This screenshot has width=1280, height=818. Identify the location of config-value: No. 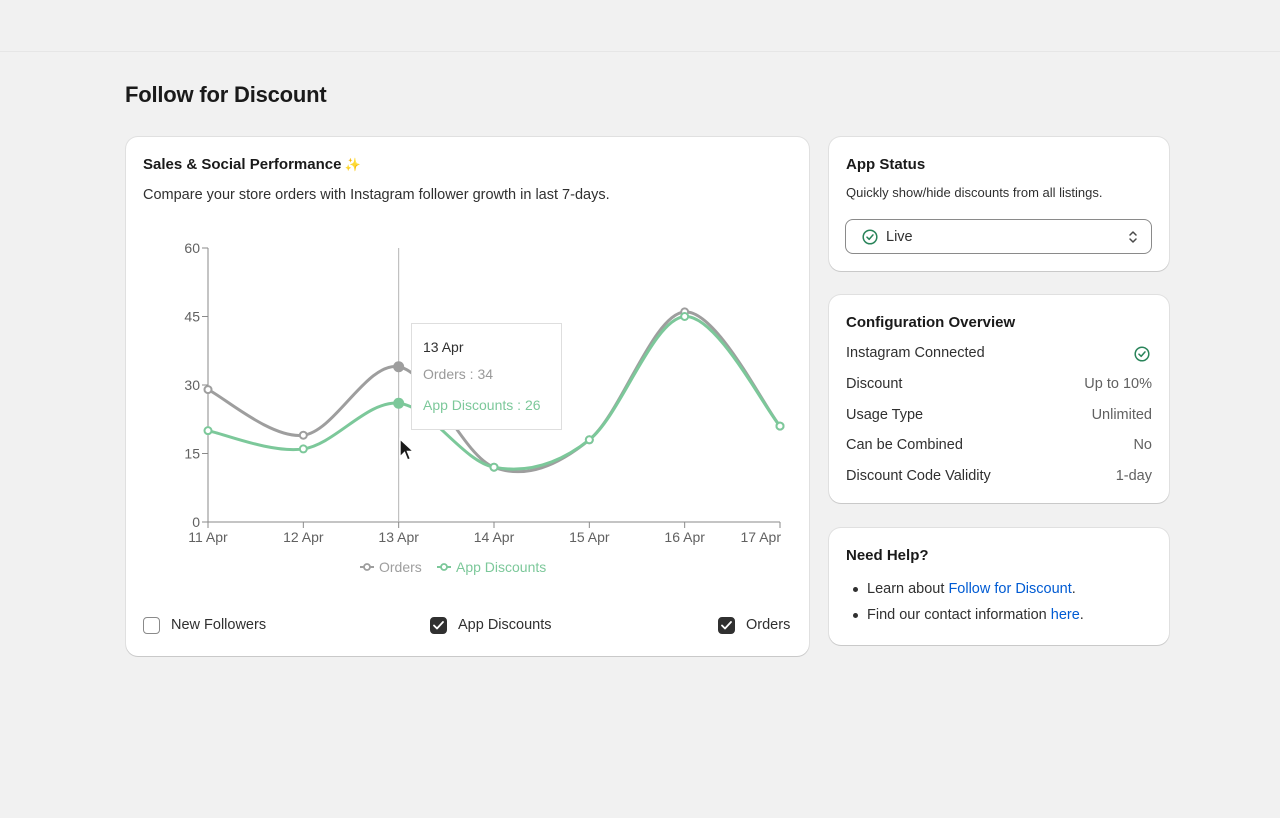
(1142, 445).